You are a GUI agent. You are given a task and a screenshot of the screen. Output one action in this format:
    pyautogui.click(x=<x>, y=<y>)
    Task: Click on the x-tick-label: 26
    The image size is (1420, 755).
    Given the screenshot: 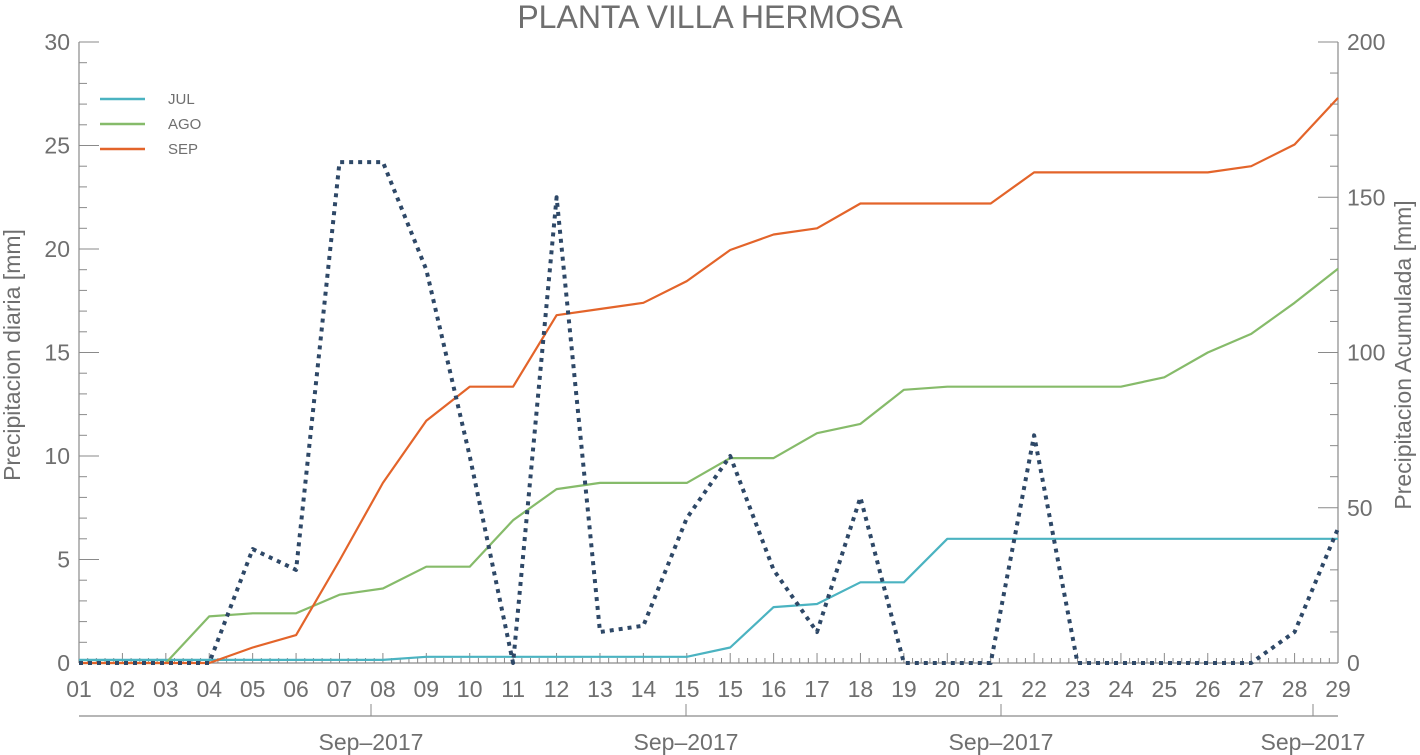 What is the action you would take?
    pyautogui.click(x=1208, y=689)
    